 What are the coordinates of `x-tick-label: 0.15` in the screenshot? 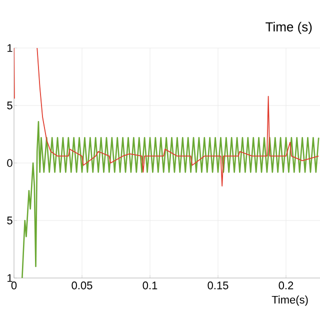 It's located at (218, 286).